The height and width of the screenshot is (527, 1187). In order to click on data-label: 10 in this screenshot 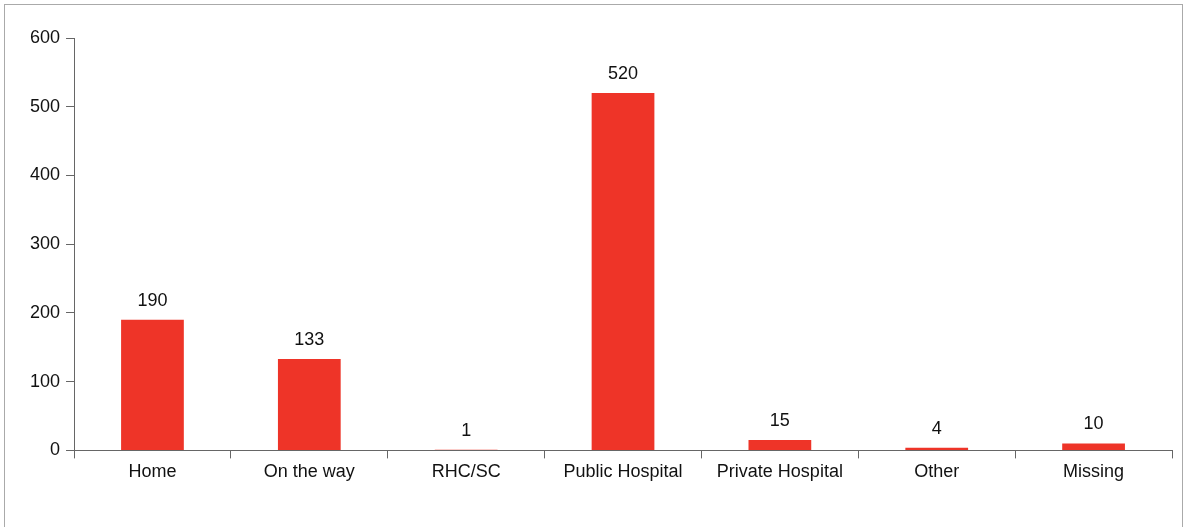, I will do `click(1093, 423)`.